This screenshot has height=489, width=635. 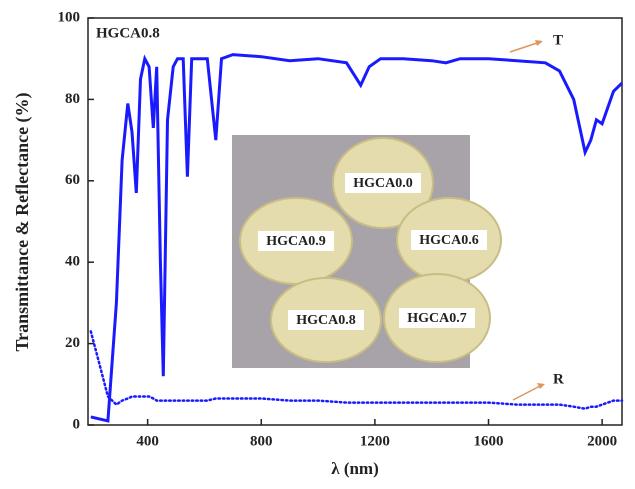 I want to click on y-tick-label: 0, so click(x=77, y=424).